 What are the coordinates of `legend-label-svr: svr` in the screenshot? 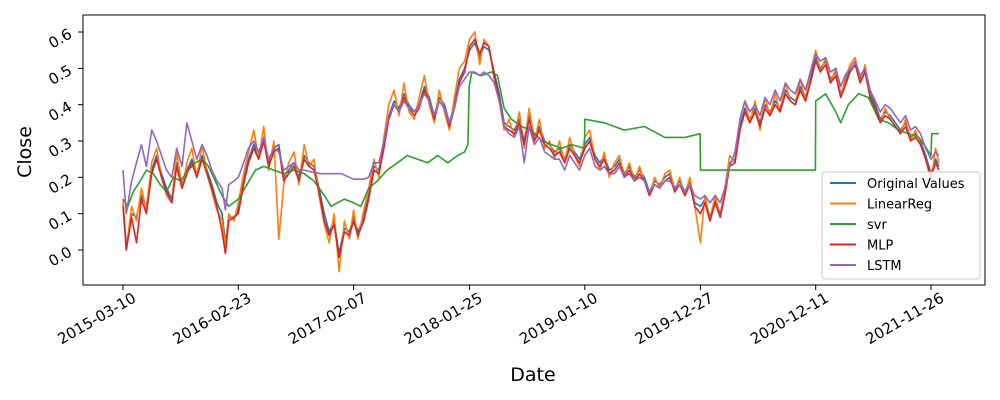 It's located at (877, 225).